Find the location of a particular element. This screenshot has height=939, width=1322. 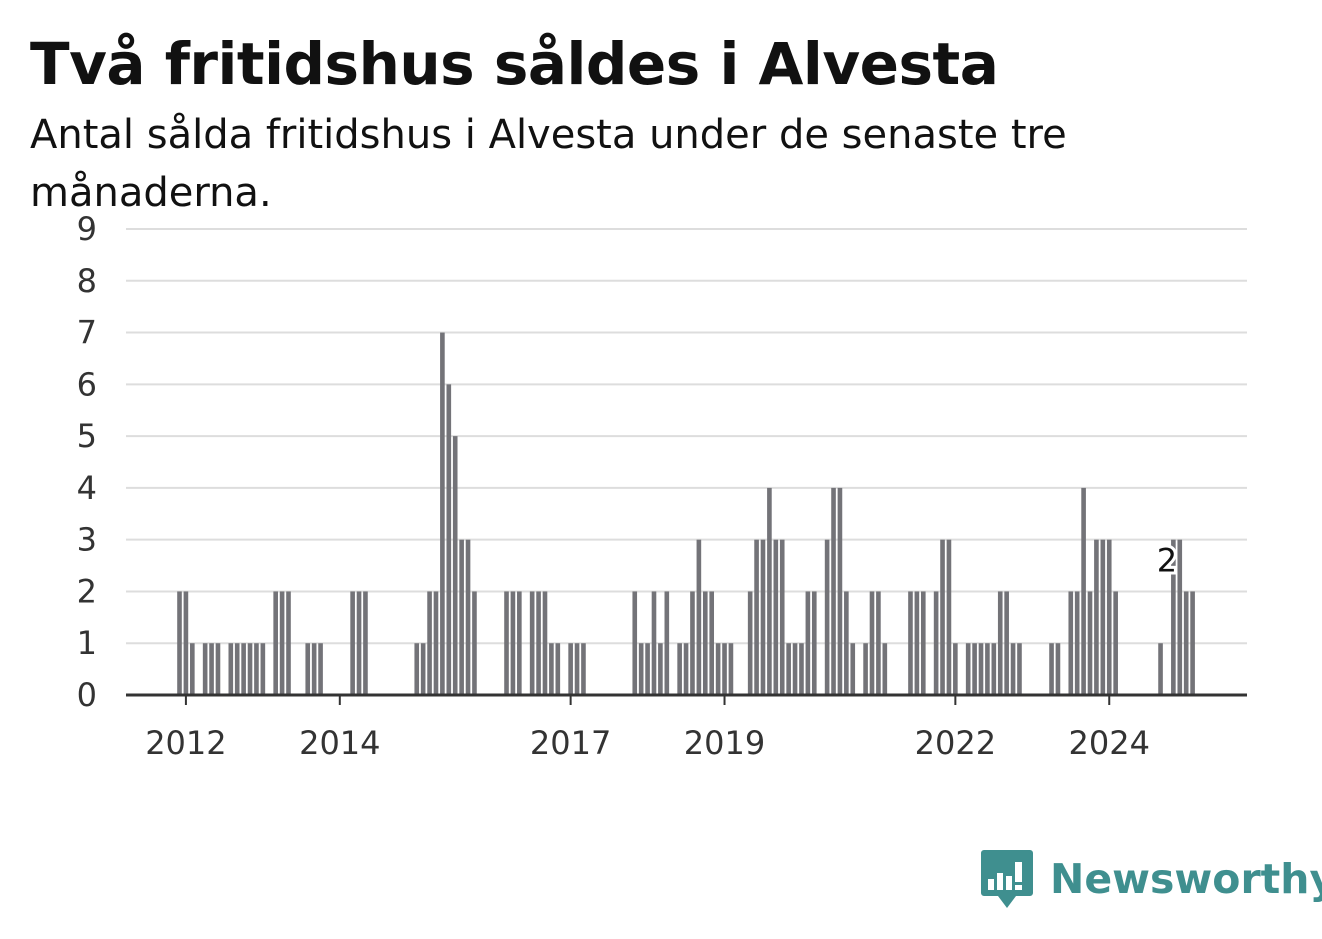

y-tick-label: 1 is located at coordinates (87, 643).